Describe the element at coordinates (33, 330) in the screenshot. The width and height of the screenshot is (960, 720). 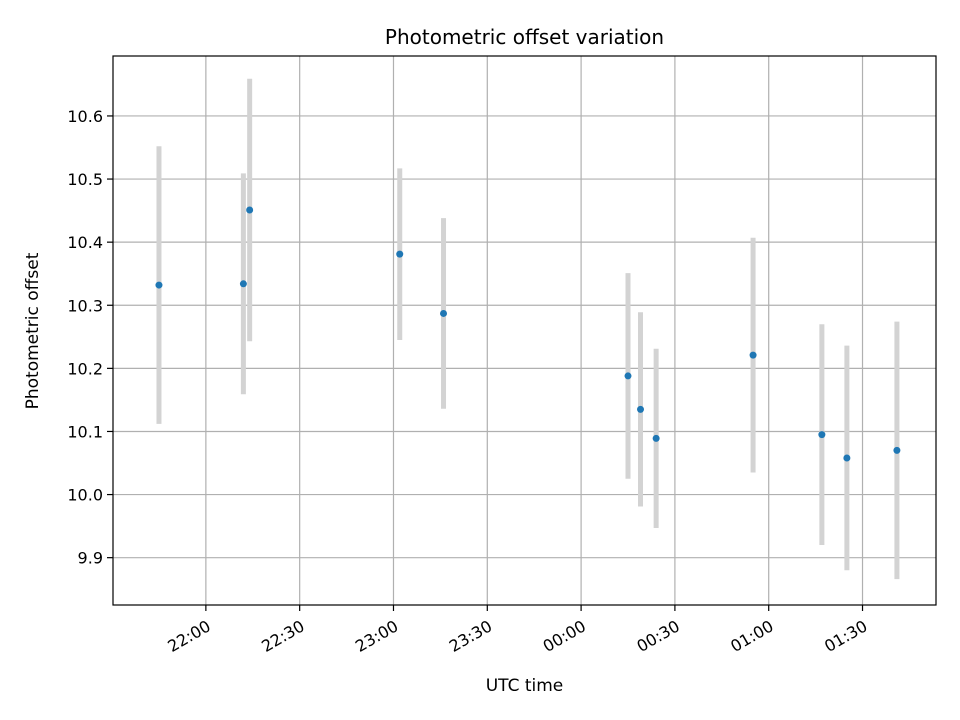
I see `y-axis-label: Photometric offset` at that location.